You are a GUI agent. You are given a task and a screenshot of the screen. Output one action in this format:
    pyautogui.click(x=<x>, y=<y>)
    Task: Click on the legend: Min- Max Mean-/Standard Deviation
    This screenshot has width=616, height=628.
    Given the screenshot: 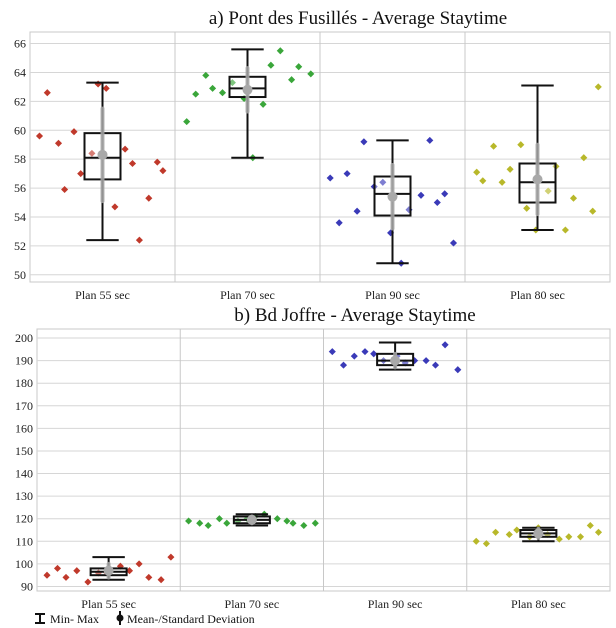 What is the action you would take?
    pyautogui.click(x=145, y=618)
    